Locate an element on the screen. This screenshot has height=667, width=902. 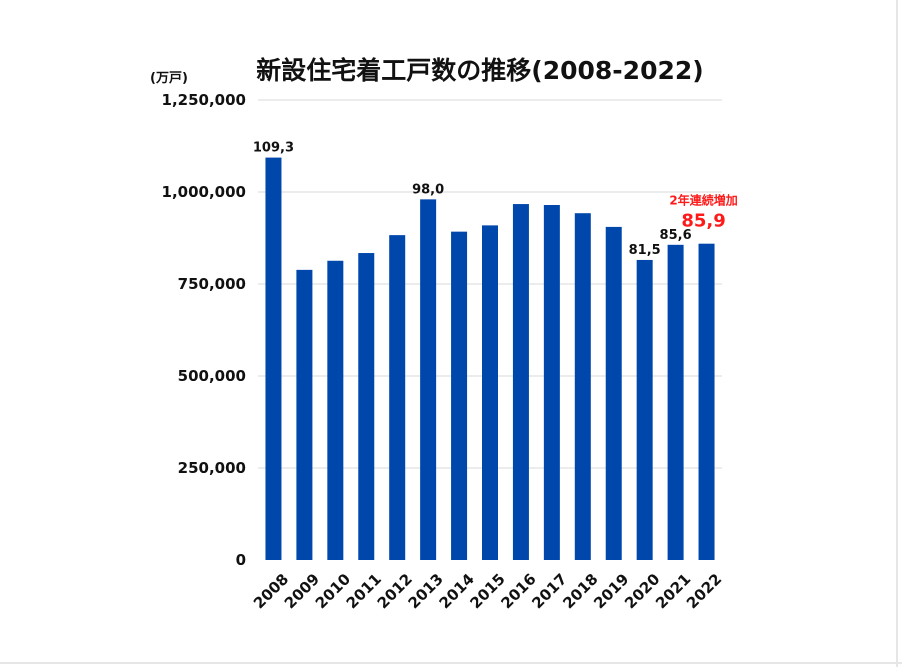
annotation-value: 85,9 is located at coordinates (703, 221).